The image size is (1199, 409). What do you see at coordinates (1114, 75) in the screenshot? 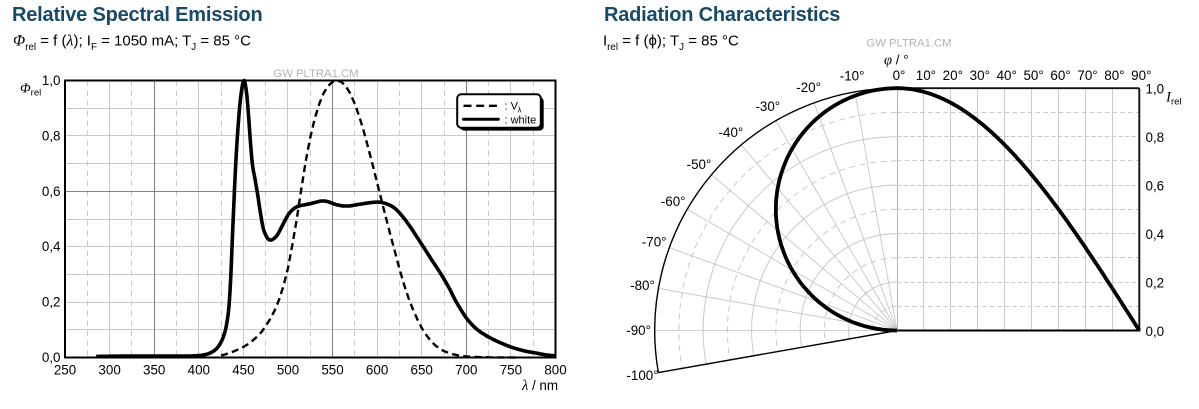
I see `svg-text: 80°` at bounding box center [1114, 75].